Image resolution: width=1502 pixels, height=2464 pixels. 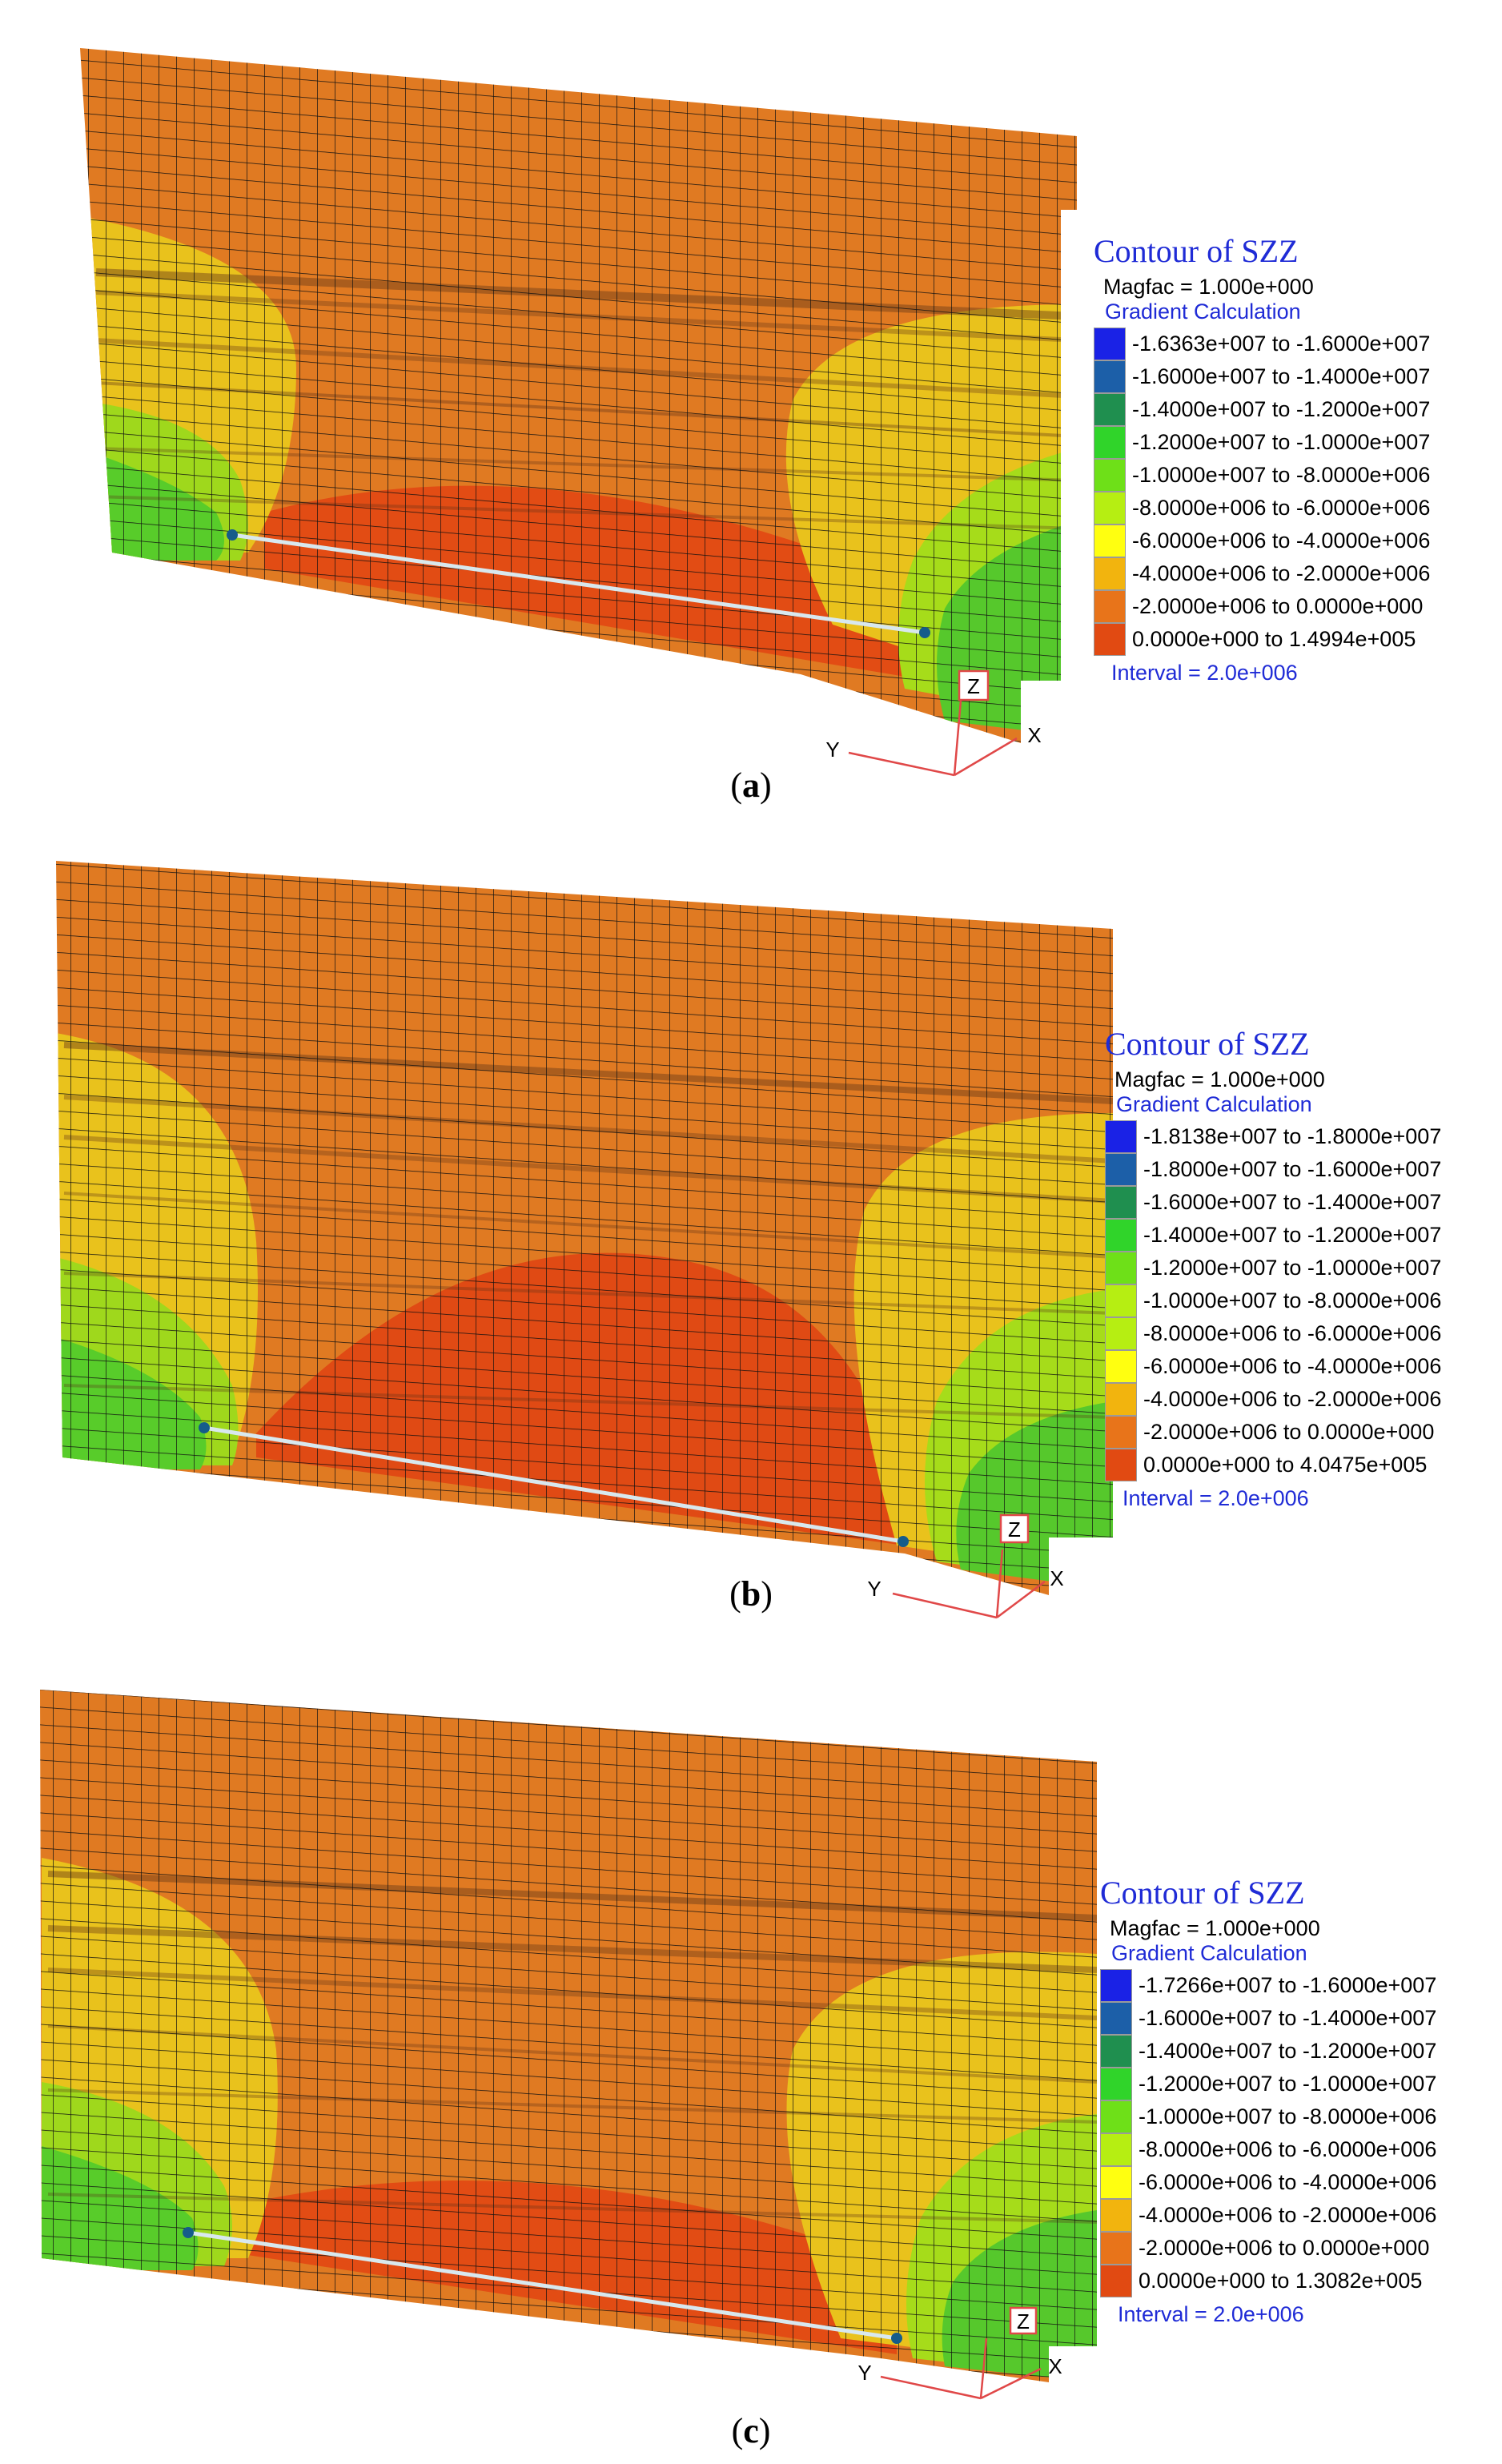 I want to click on z-axis-label-c: Z, so click(x=1023, y=2321).